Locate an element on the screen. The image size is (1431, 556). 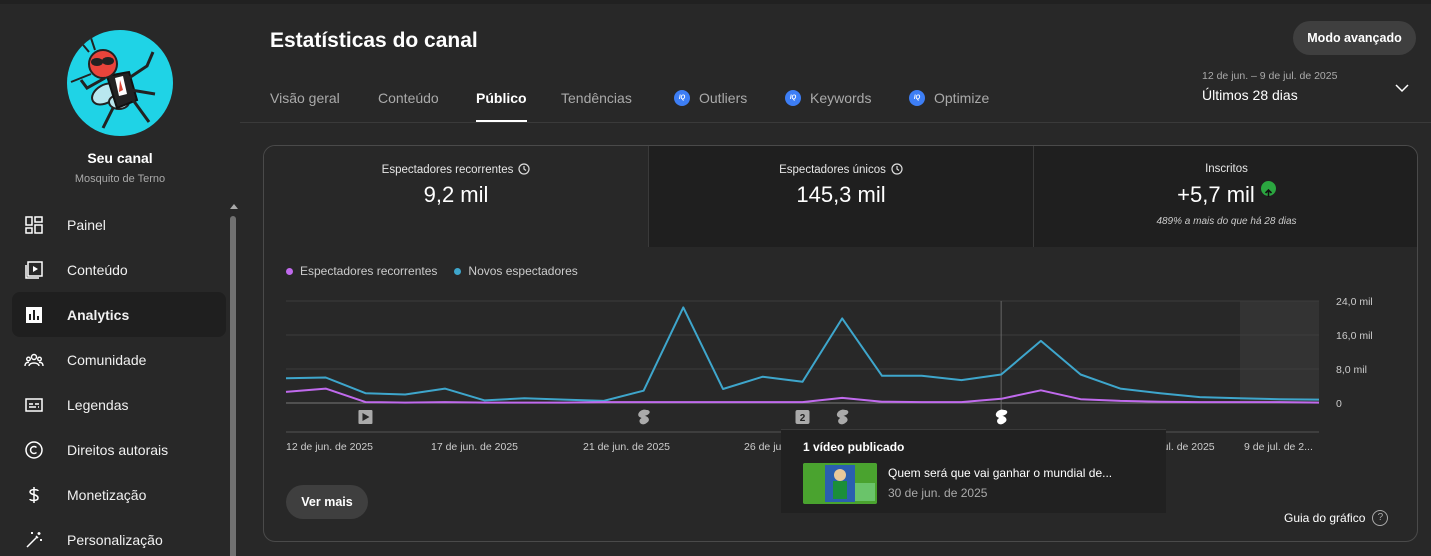
sidebar-item-conteudo: Conteúdo is located at coordinates (119, 269).